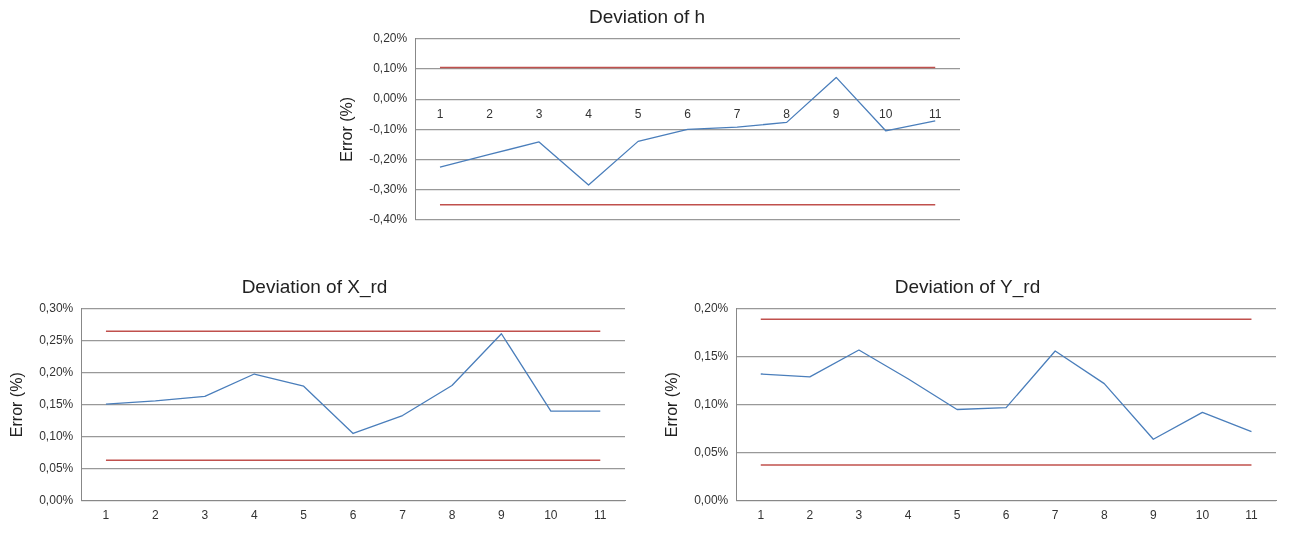 This screenshot has width=1296, height=533. I want to click on y-tick-label: 0,30%, so click(56, 308).